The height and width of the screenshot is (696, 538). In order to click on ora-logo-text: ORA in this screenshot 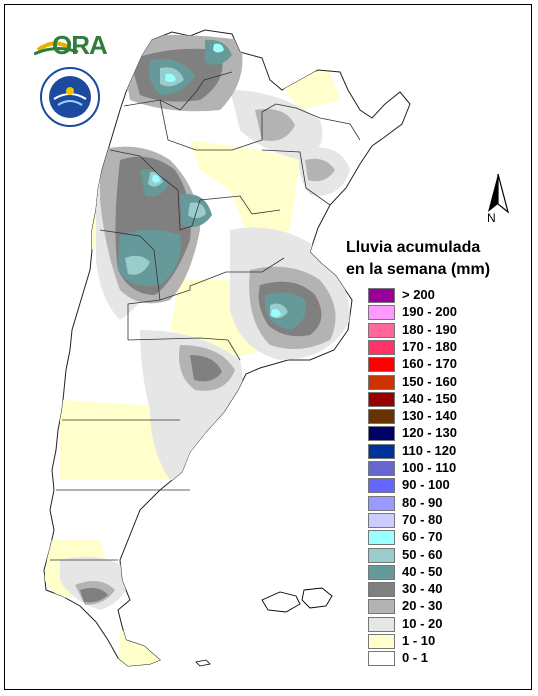, I will do `click(80, 45)`.